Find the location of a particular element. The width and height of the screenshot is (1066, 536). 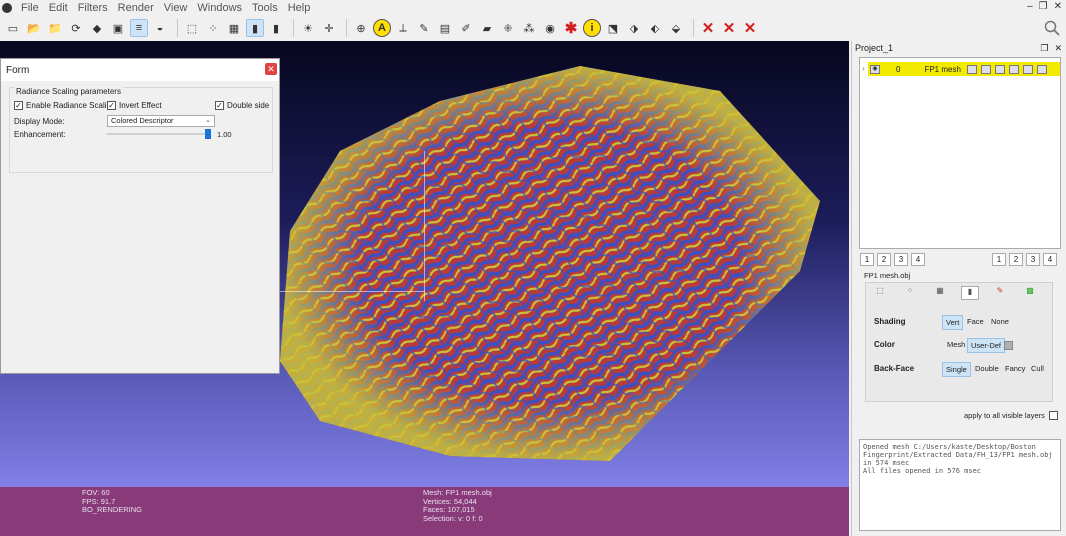

edit-mesh-icon: ⬖ is located at coordinates (655, 28).